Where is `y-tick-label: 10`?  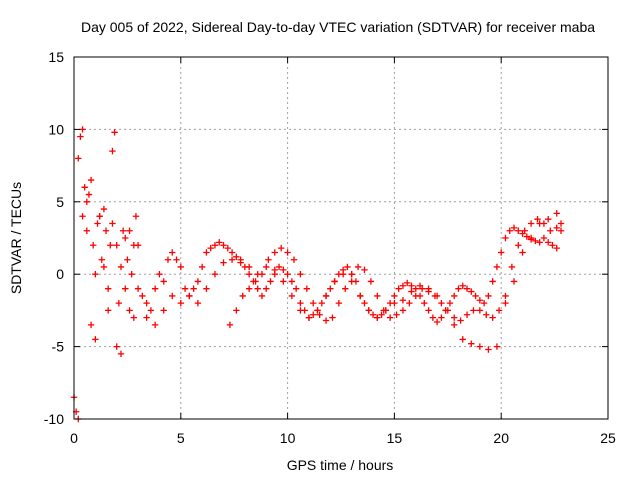 y-tick-label: 10 is located at coordinates (56, 129).